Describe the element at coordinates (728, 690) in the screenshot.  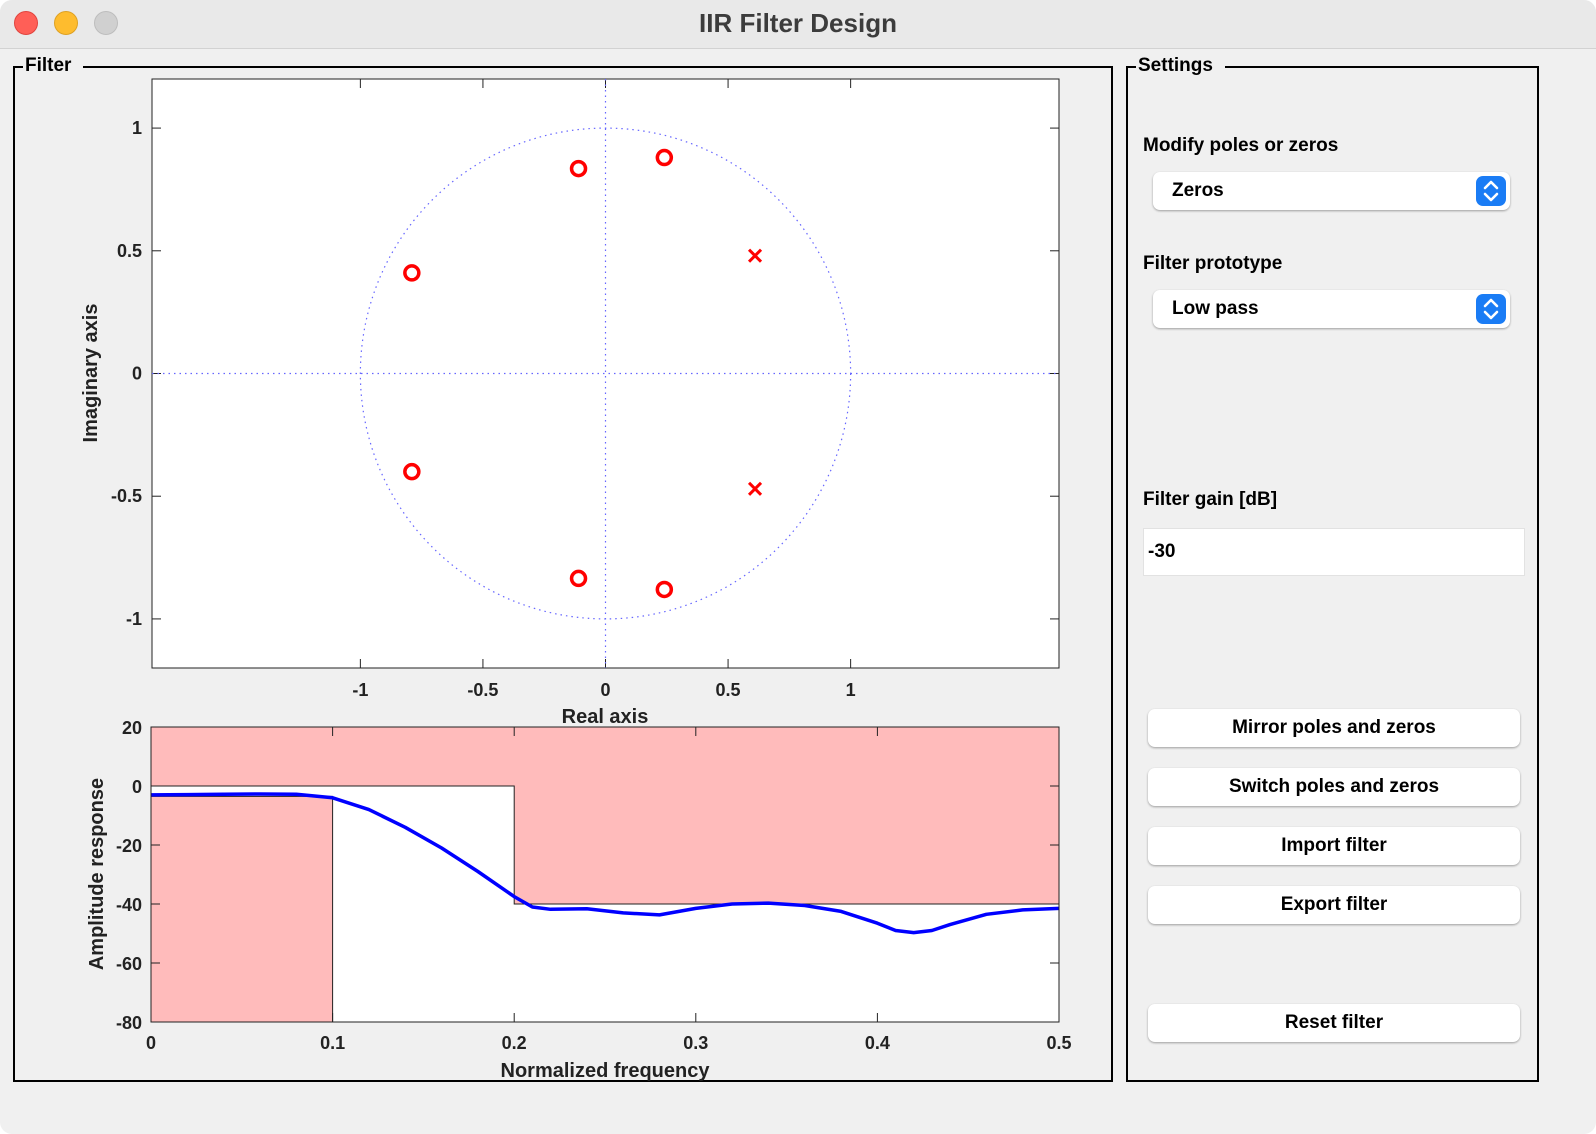
I see `pz-x-tick-label: 0.5` at that location.